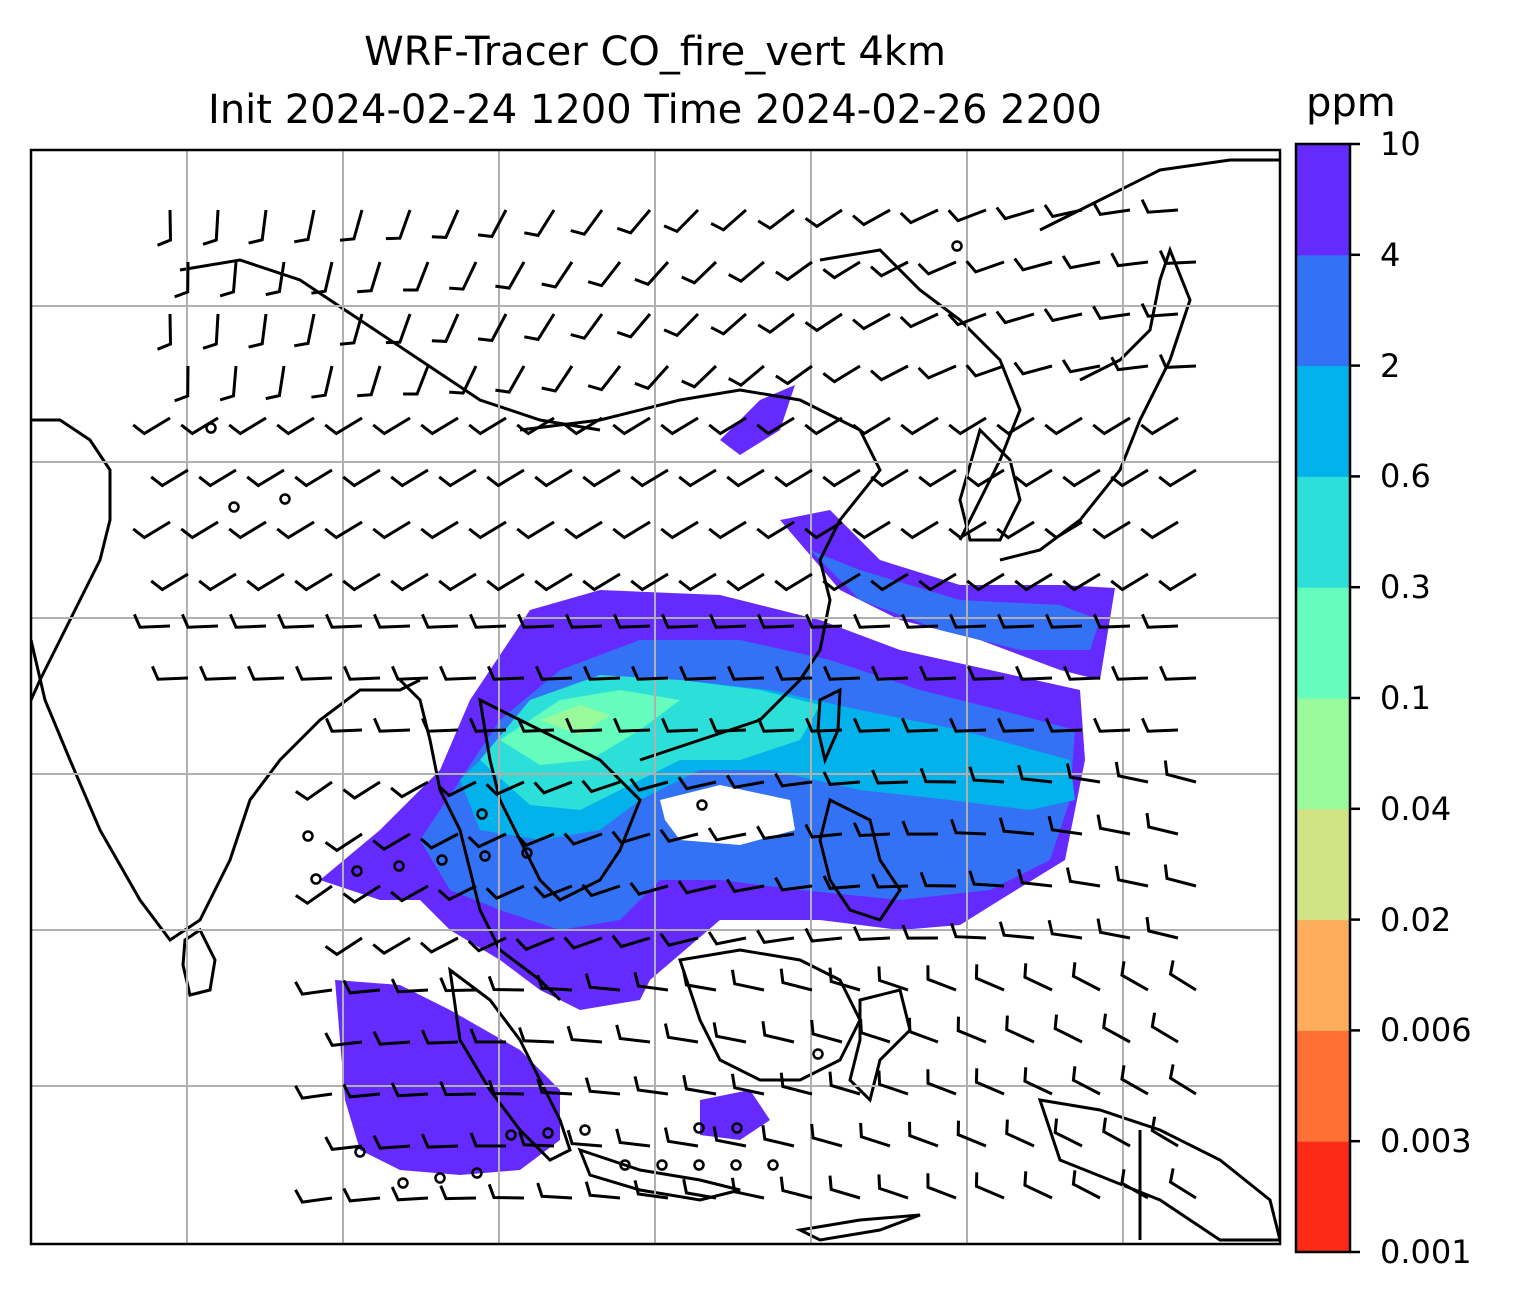 This screenshot has height=1306, width=1528. I want to click on coast-bay-bengal, so click(480, 840).